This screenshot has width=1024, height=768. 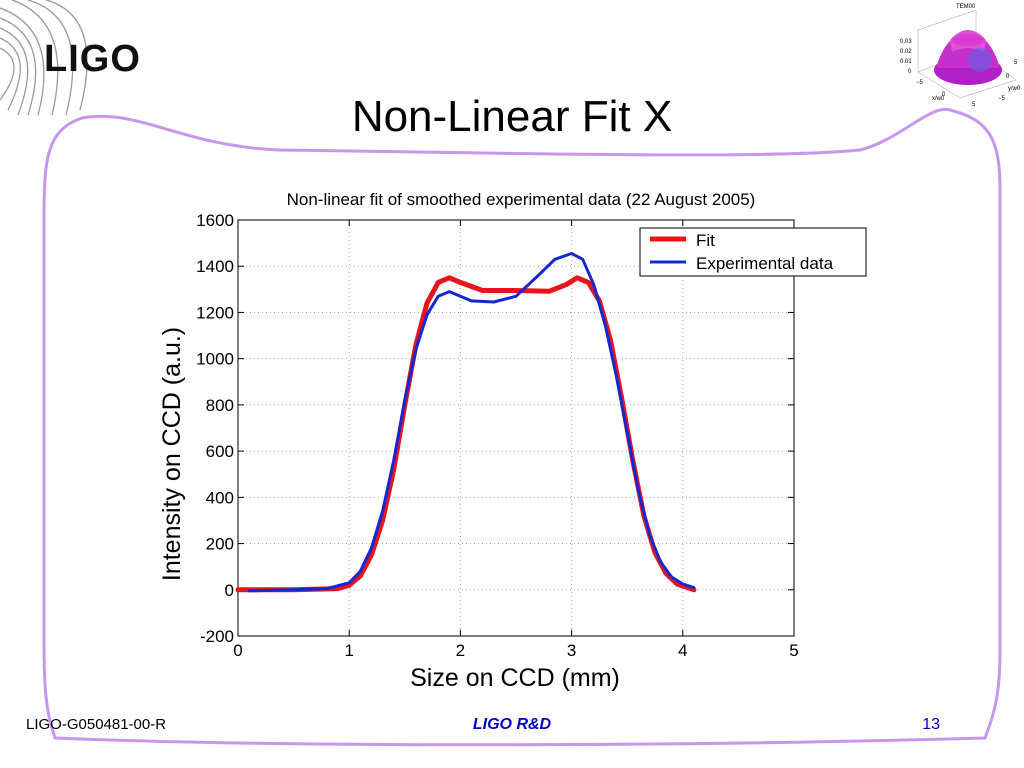 What do you see at coordinates (215, 266) in the screenshot?
I see `y-tick-label: 1400` at bounding box center [215, 266].